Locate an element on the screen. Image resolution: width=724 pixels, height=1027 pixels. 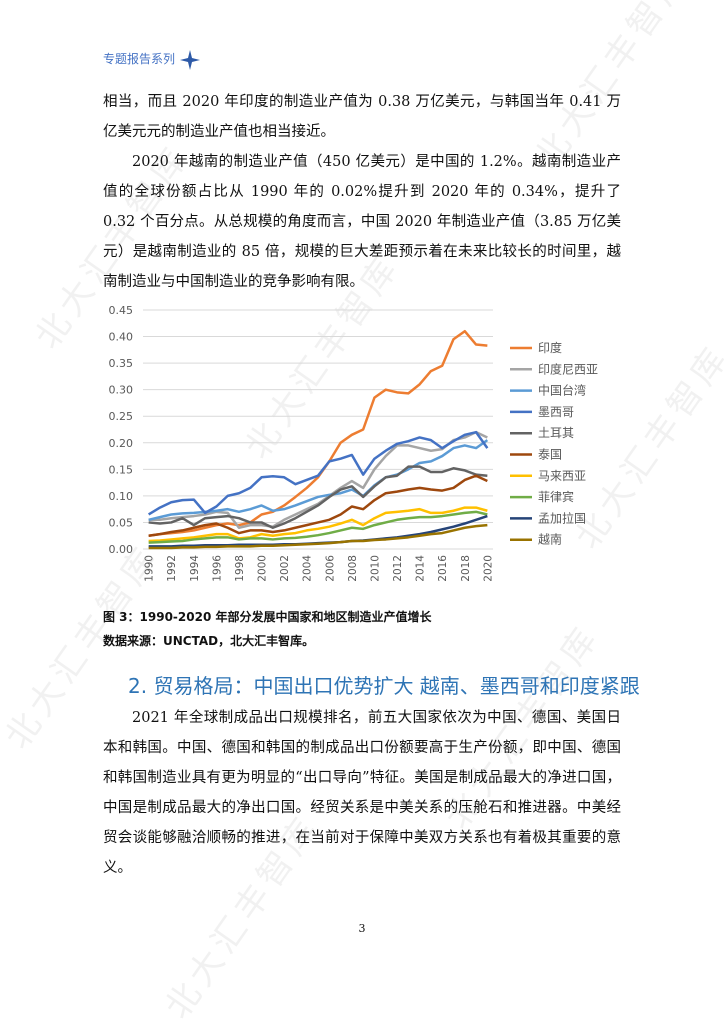
legend-label: 中国台湾 is located at coordinates (562, 390).